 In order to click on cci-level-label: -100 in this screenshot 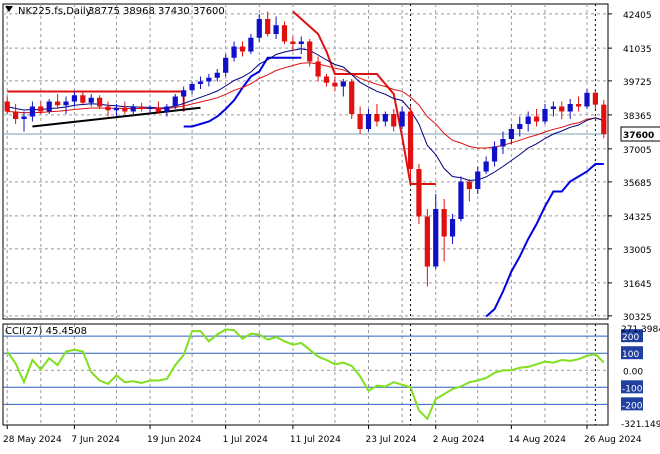, I will do `click(632, 389)`.